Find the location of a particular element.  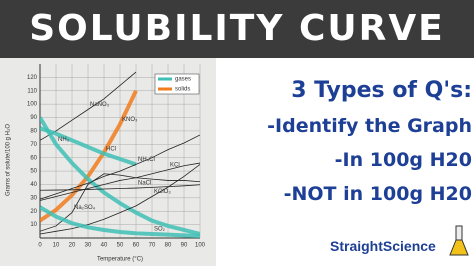

y-tick-label: 120 is located at coordinates (32, 78).